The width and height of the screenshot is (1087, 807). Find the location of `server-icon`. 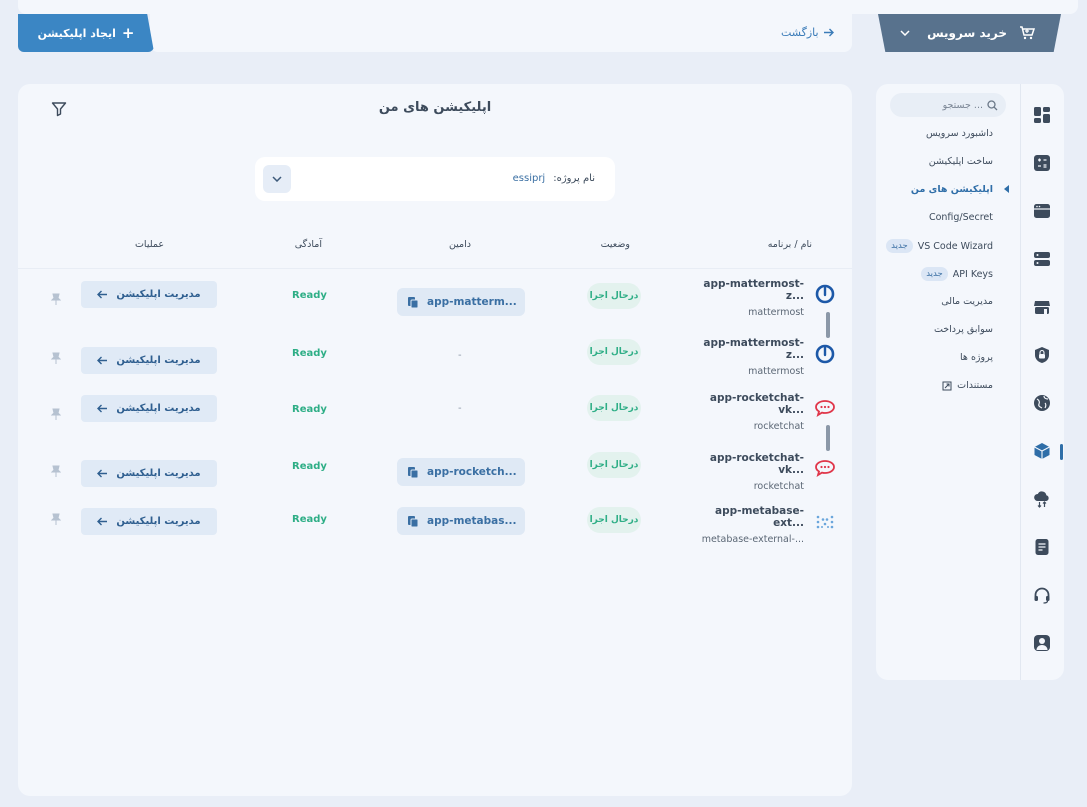

server-icon is located at coordinates (1042, 259).